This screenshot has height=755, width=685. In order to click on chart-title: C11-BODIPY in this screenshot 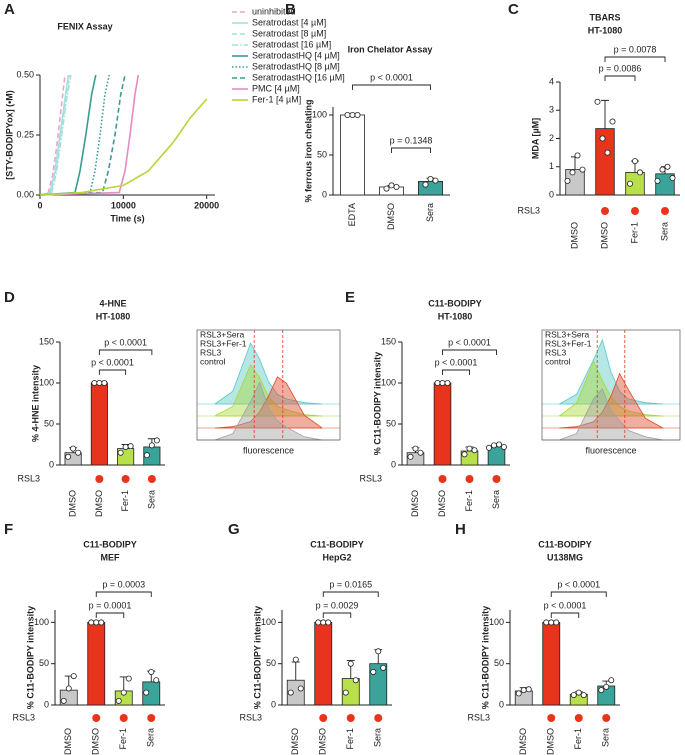, I will do `click(337, 544)`.